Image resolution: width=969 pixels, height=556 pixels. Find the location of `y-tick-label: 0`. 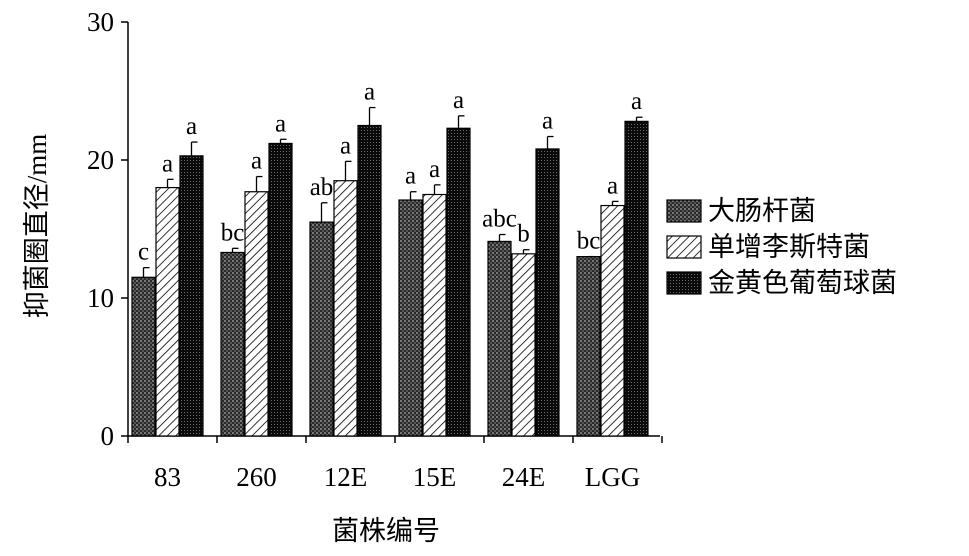

y-tick-label: 0 is located at coordinates (108, 436).